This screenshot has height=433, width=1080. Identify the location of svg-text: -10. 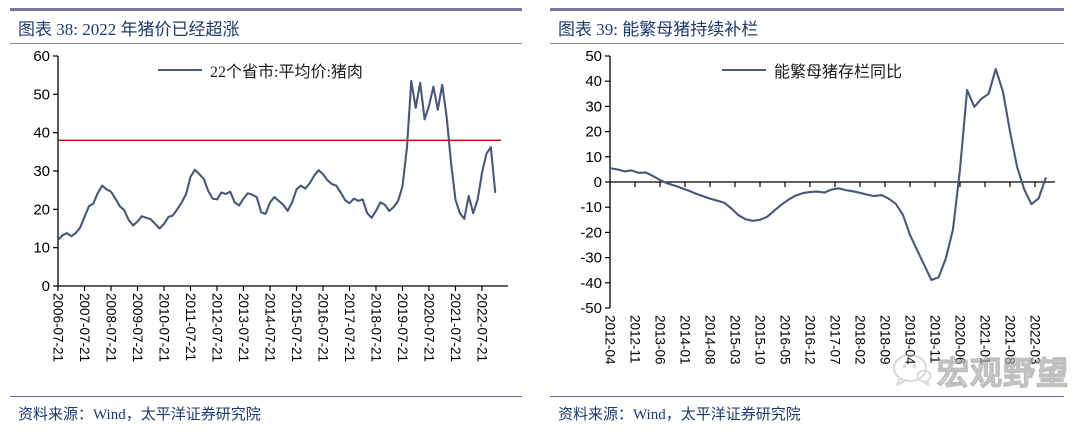
(591, 207).